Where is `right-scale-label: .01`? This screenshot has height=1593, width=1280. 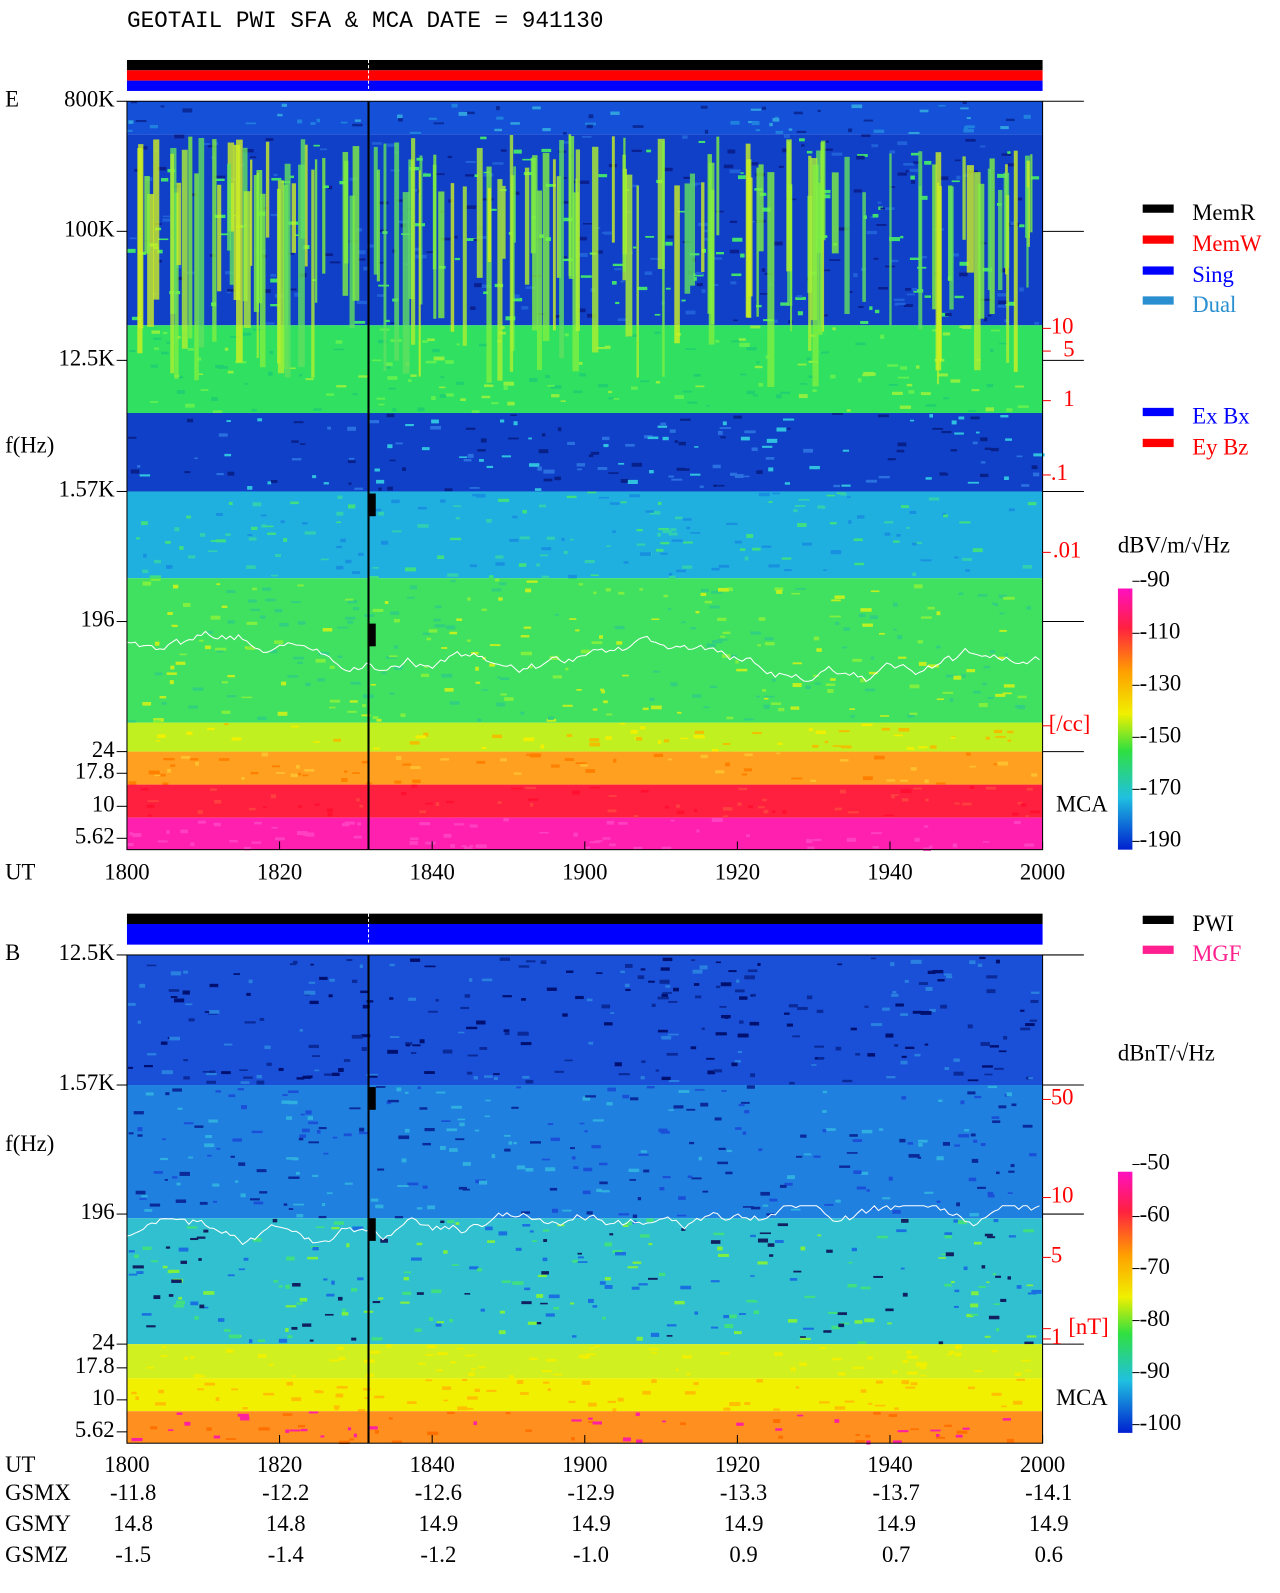
right-scale-label: .01 is located at coordinates (1067, 550).